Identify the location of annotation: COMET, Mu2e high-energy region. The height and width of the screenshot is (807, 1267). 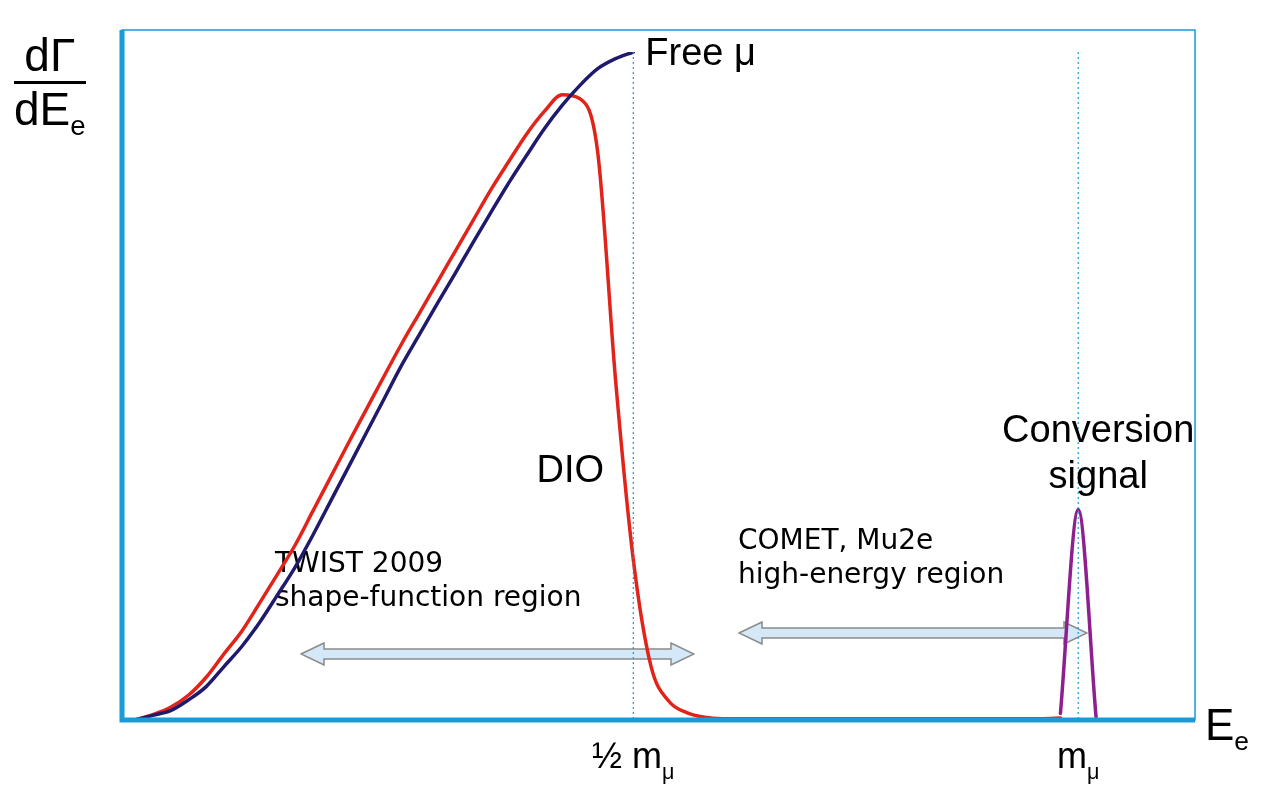
(871, 557).